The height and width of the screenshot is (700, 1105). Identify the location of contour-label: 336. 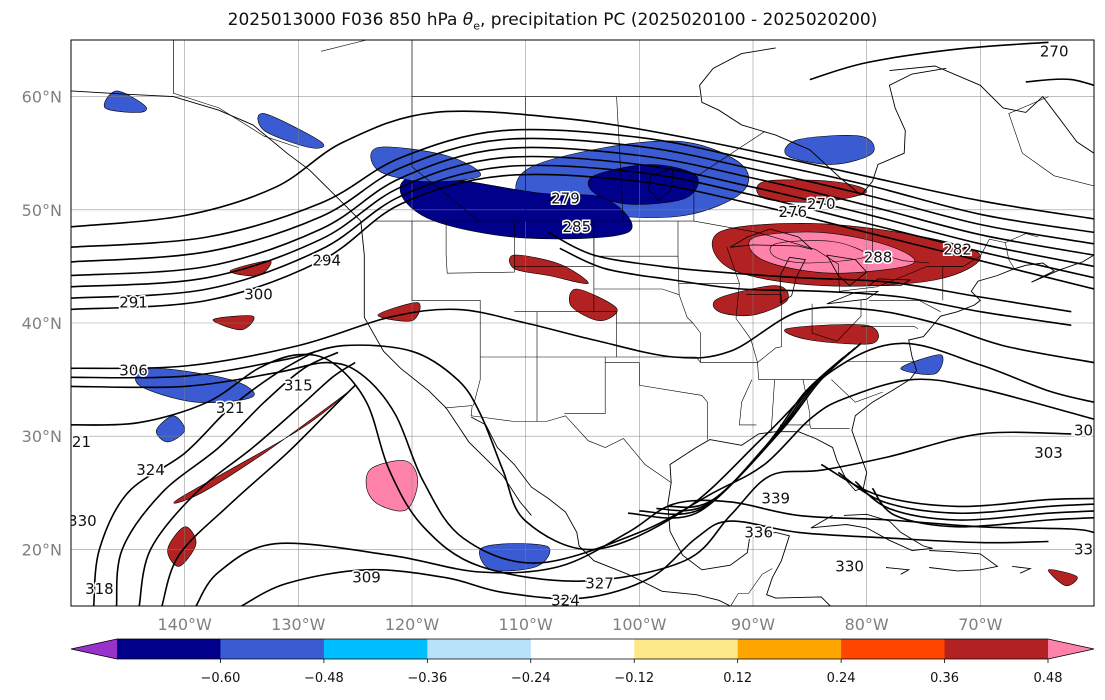
(758, 532).